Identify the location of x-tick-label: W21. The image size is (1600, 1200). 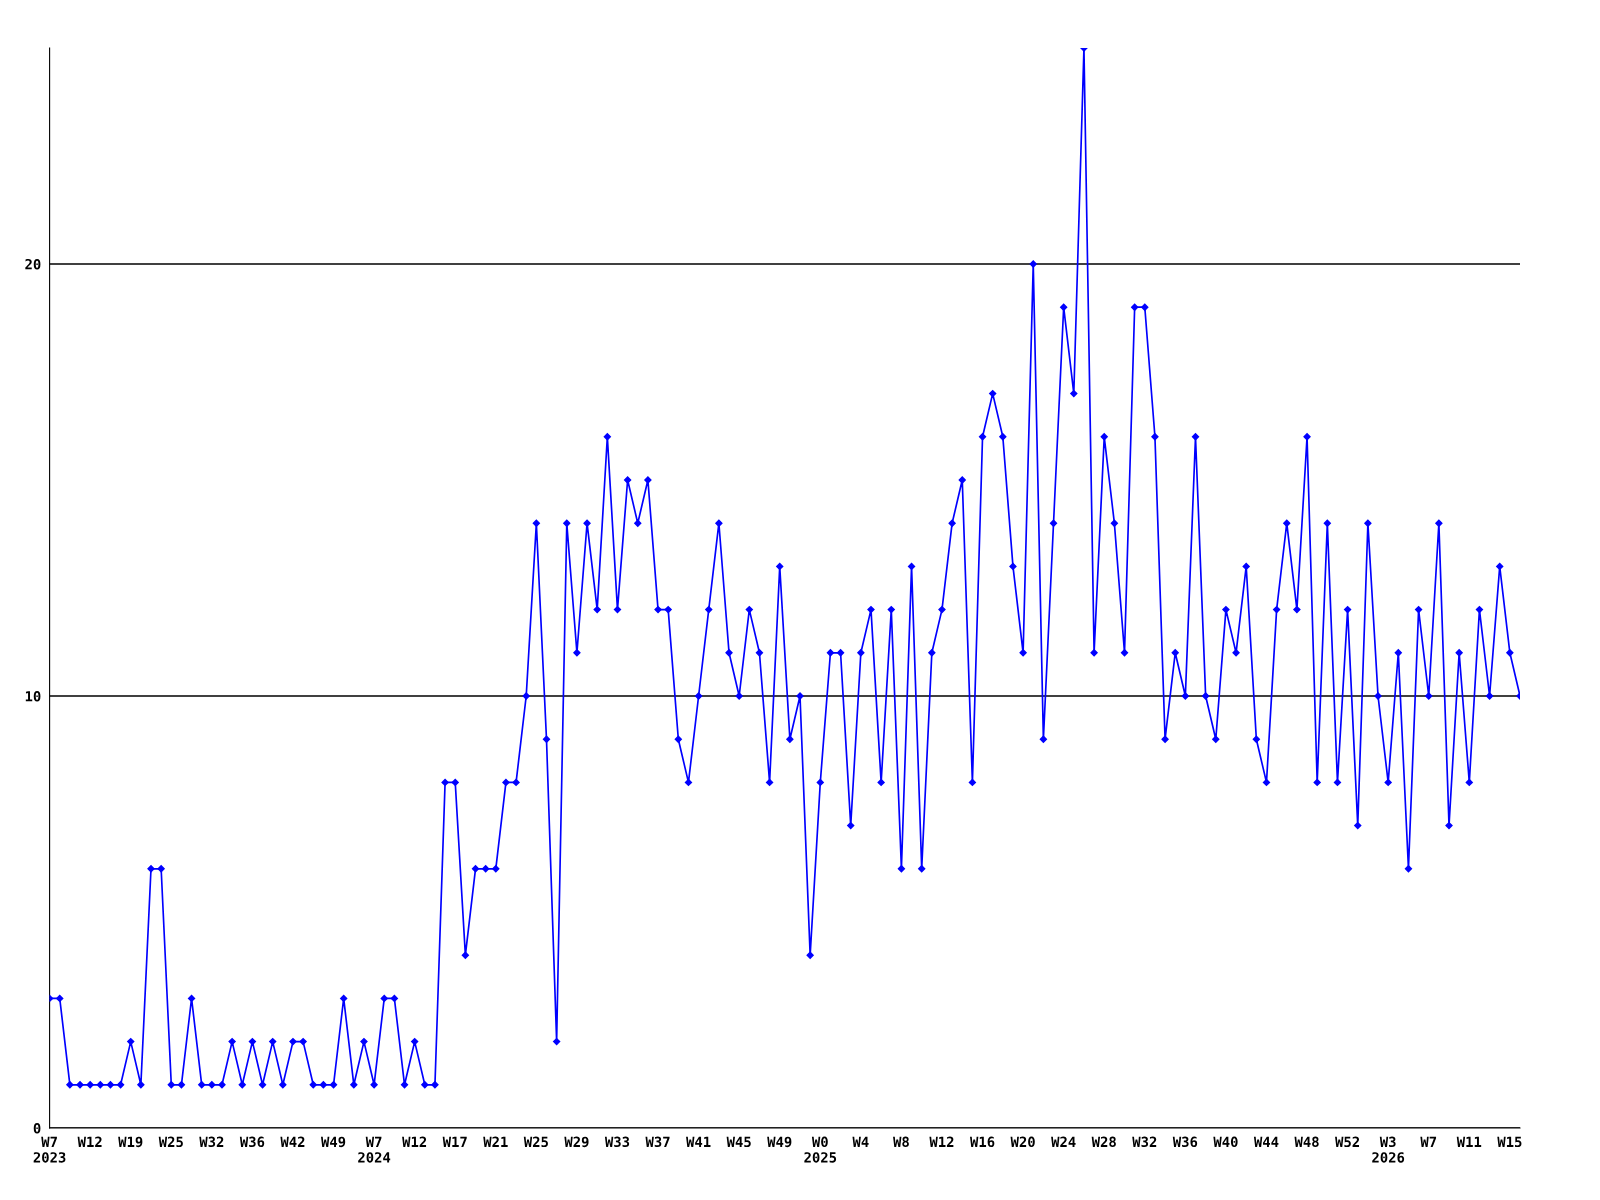
(495, 1141).